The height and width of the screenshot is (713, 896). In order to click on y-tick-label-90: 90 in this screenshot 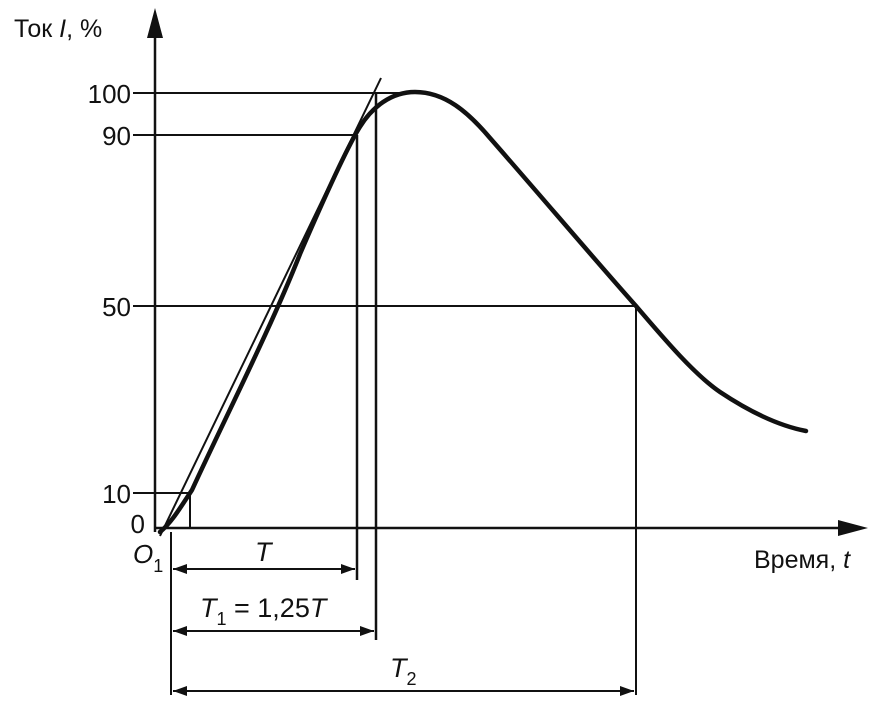, I will do `click(116, 136)`.